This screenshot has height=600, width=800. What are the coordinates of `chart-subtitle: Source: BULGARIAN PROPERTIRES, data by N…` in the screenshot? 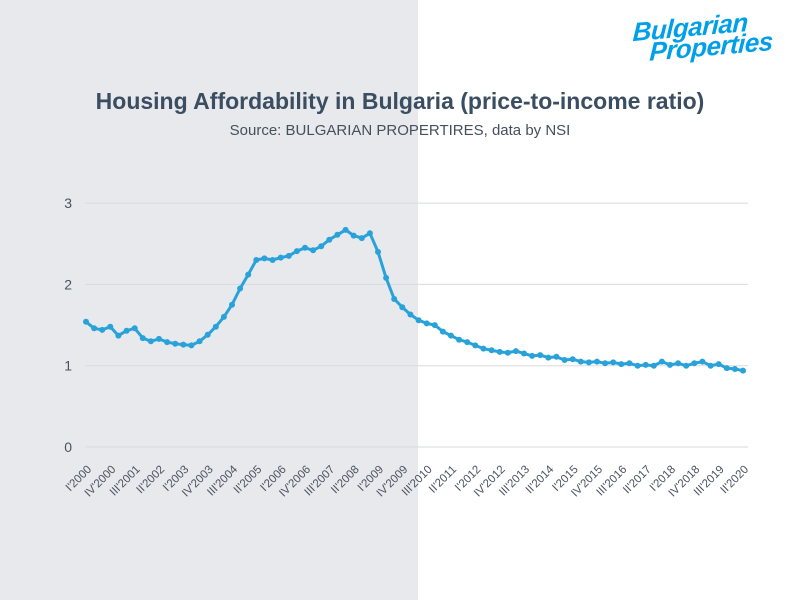 It's located at (400, 130).